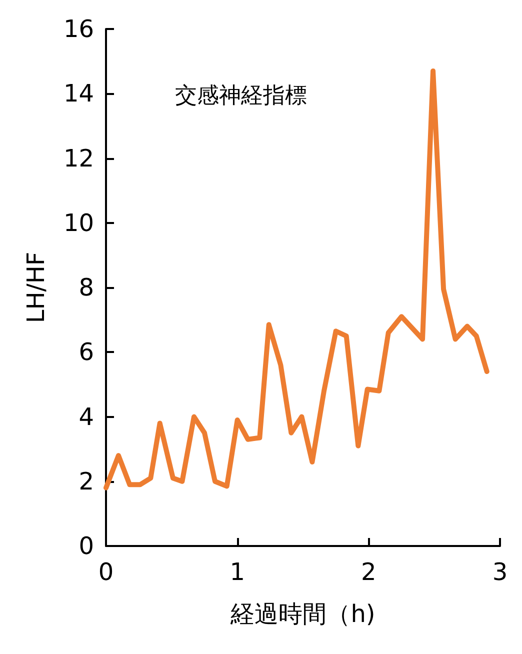 This screenshot has height=654, width=522. What do you see at coordinates (78, 158) in the screenshot?
I see `y-tick-label: 12` at bounding box center [78, 158].